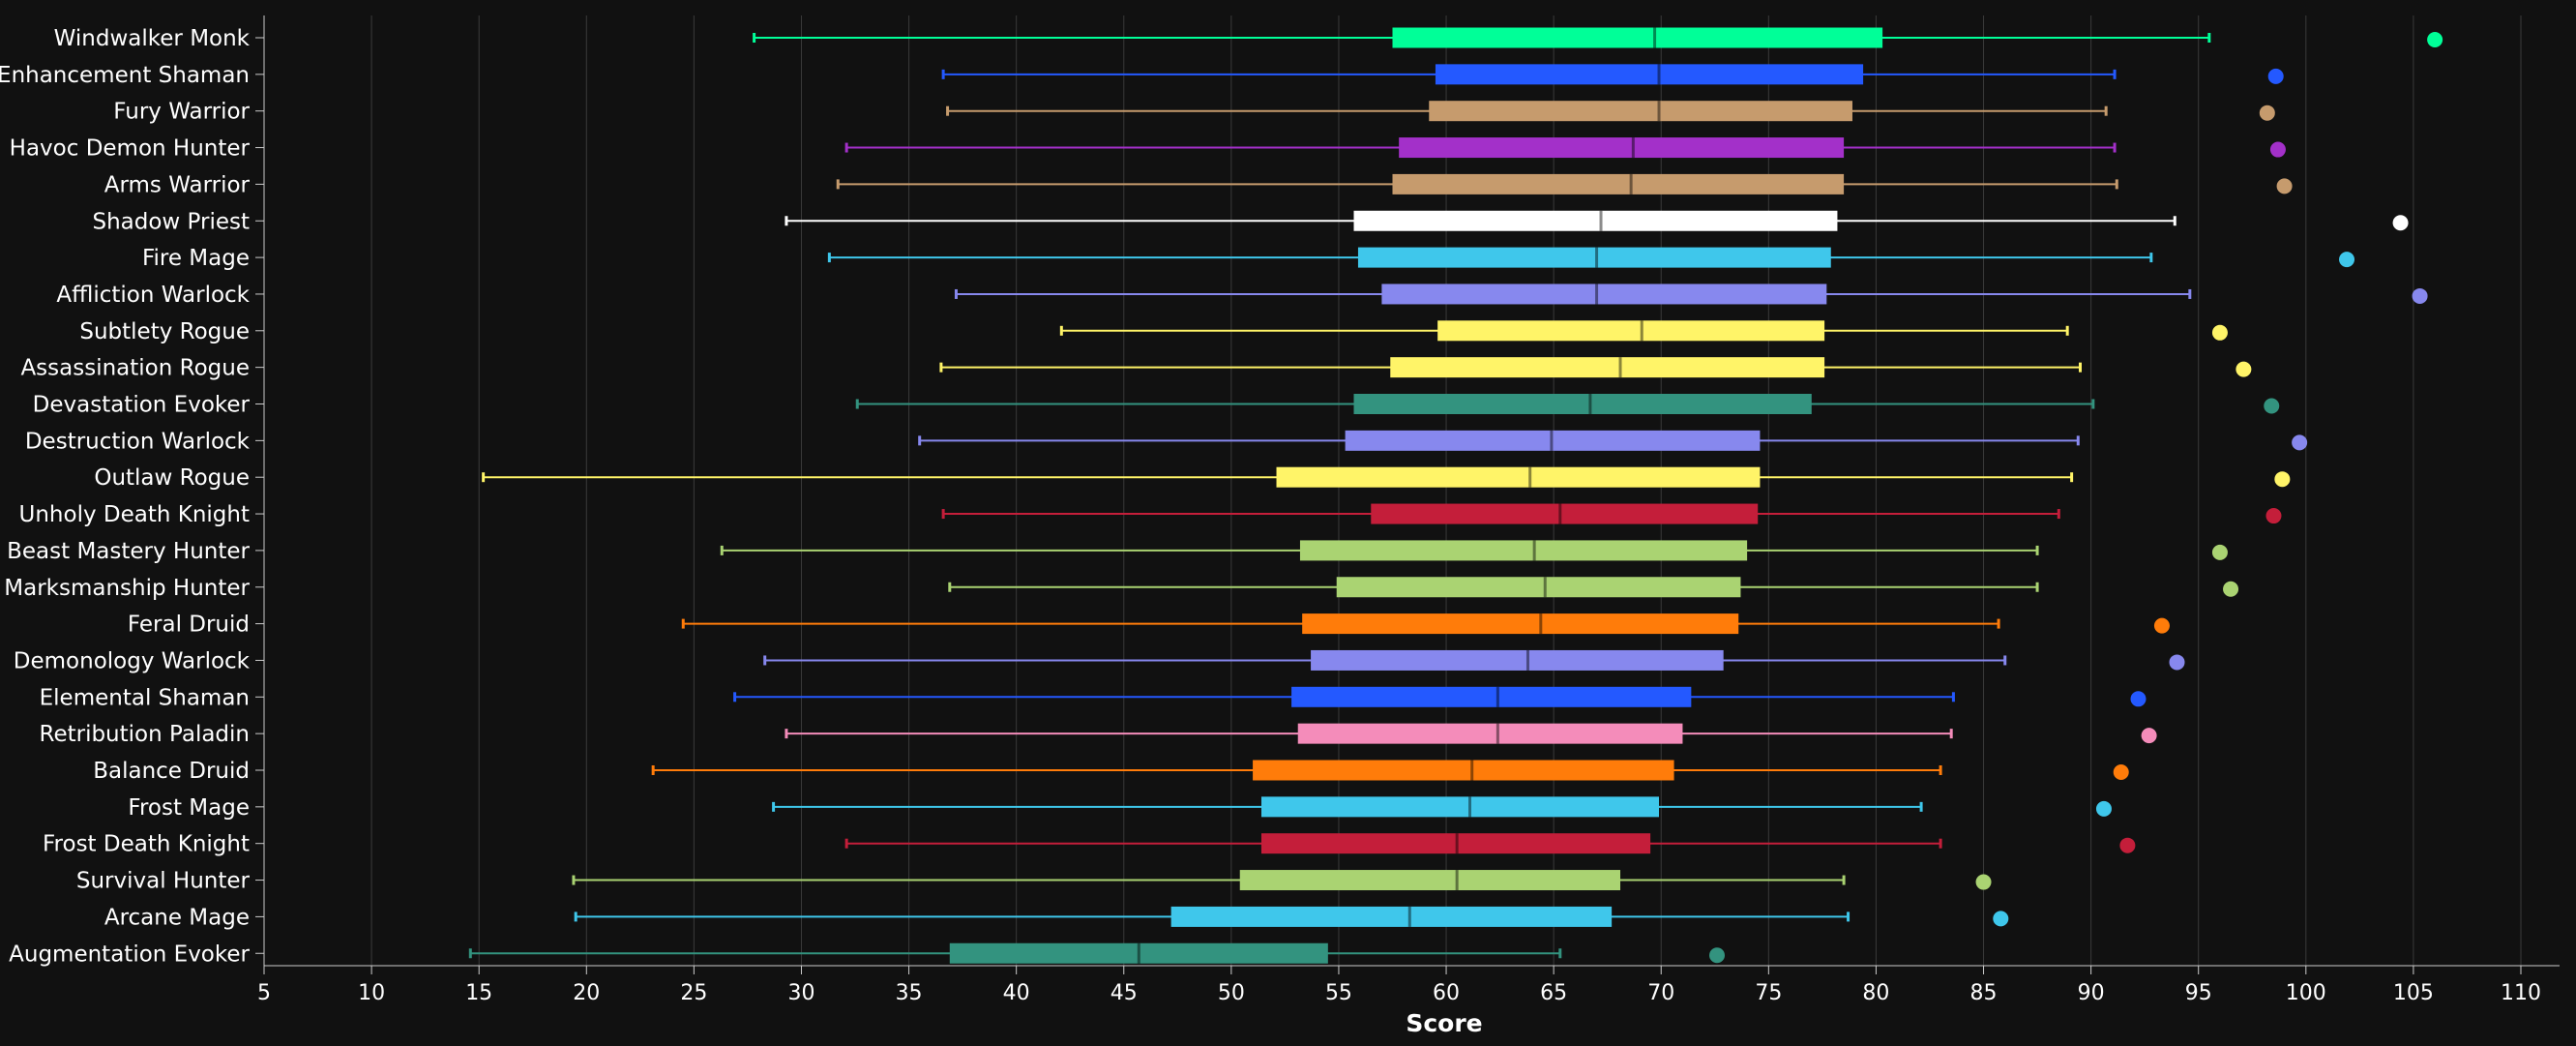 The width and height of the screenshot is (2576, 1046). What do you see at coordinates (178, 184) in the screenshot?
I see `category-label: Arms Warrior` at bounding box center [178, 184].